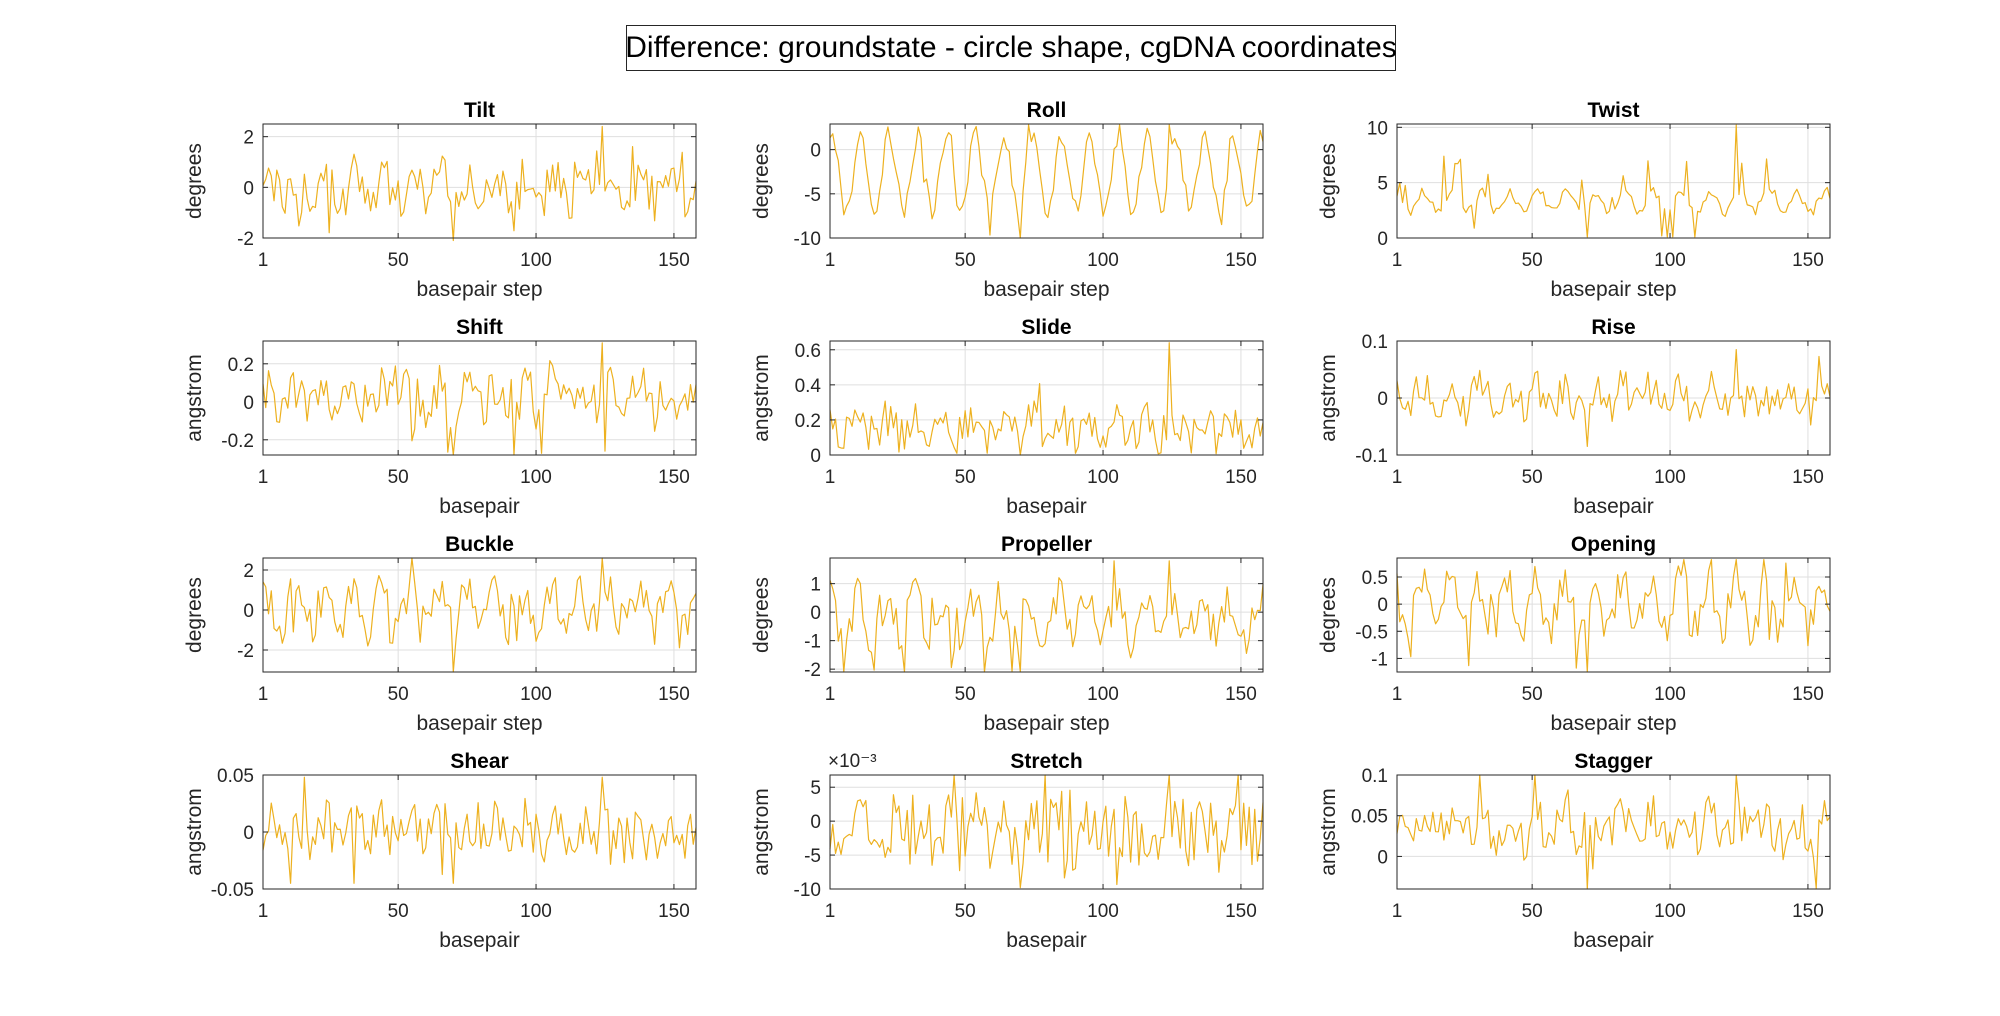 The height and width of the screenshot is (1016, 2000). I want to click on shear-x-tick-label: 50, so click(398, 911).